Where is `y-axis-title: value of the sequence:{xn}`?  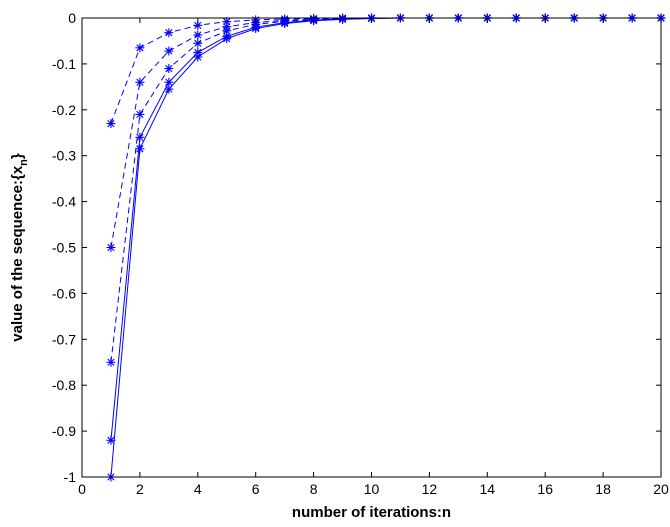
y-axis-title: value of the sequence:{xn} is located at coordinates (19, 247).